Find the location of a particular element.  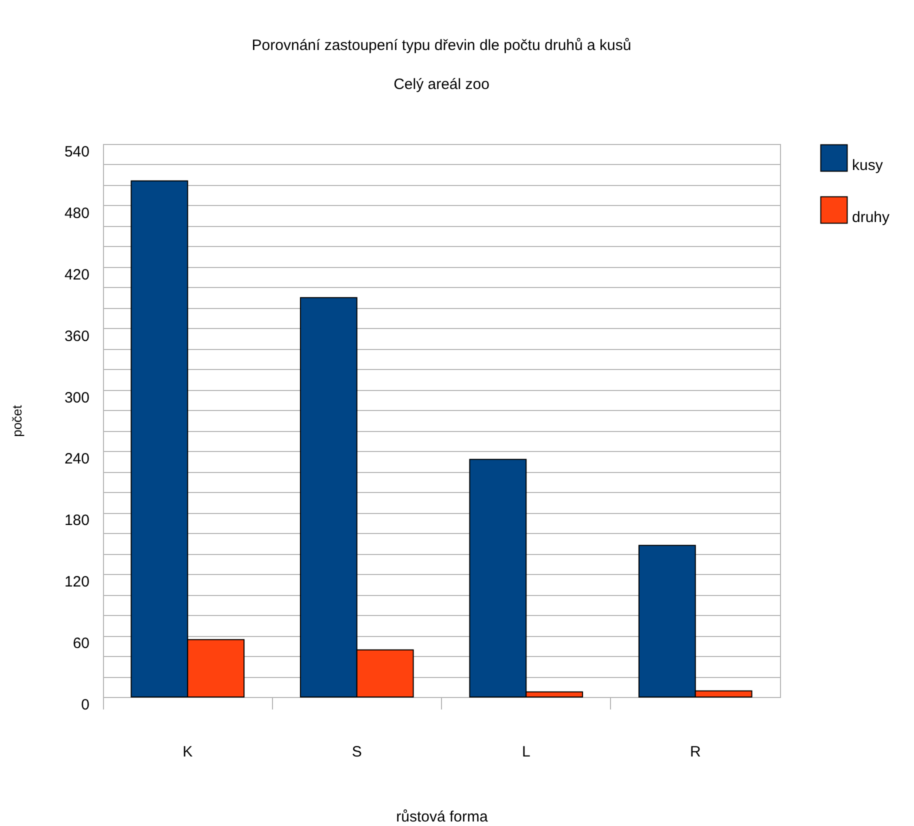

y-tick-label: 480 is located at coordinates (77, 213).